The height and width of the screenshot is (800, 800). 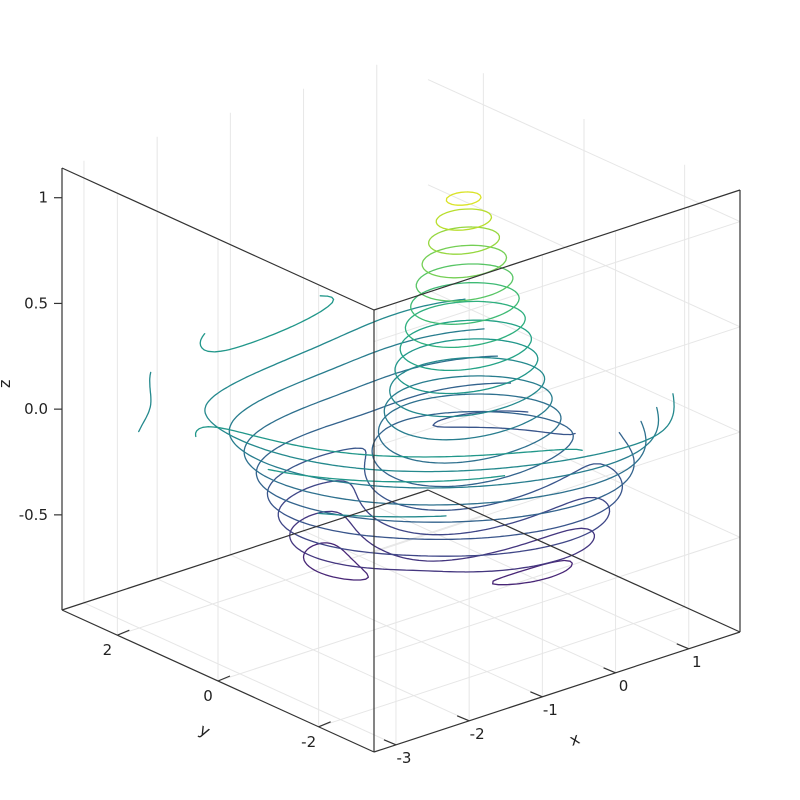 I want to click on z-tick-label: -0.5, so click(x=33, y=515).